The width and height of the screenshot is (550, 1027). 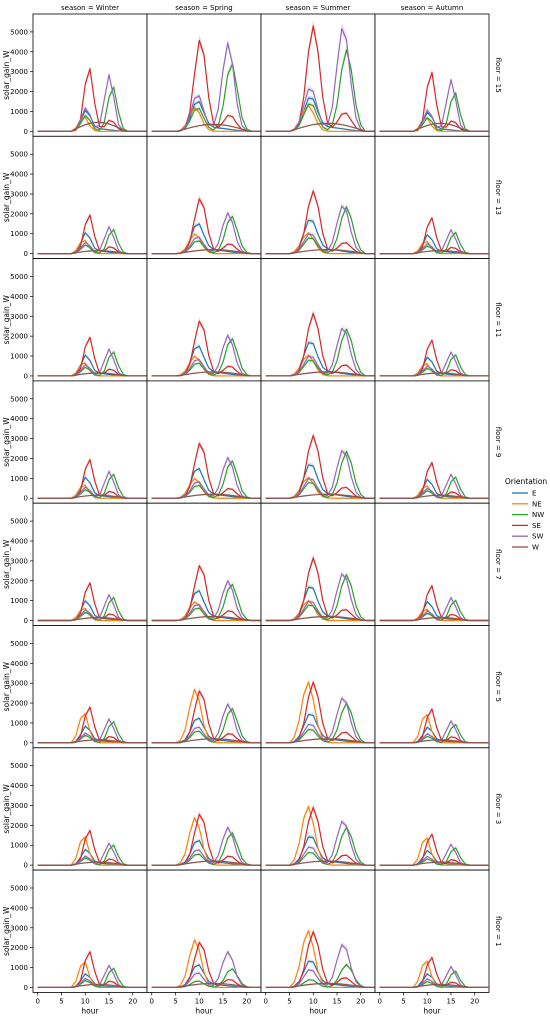 What do you see at coordinates (318, 70) in the screenshot?
I see `facet-panel: season = Summer` at bounding box center [318, 70].